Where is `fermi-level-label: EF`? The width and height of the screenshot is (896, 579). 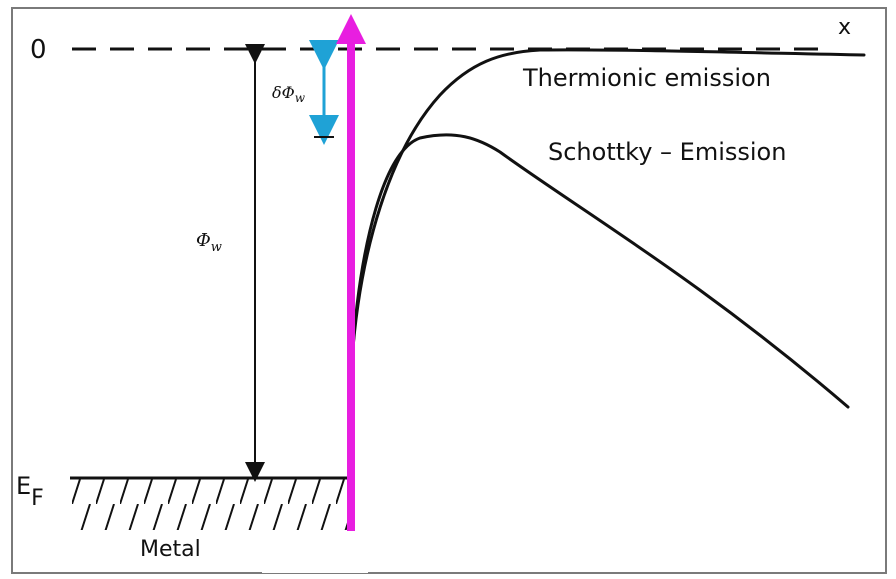 fermi-level-label: EF is located at coordinates (30, 491).